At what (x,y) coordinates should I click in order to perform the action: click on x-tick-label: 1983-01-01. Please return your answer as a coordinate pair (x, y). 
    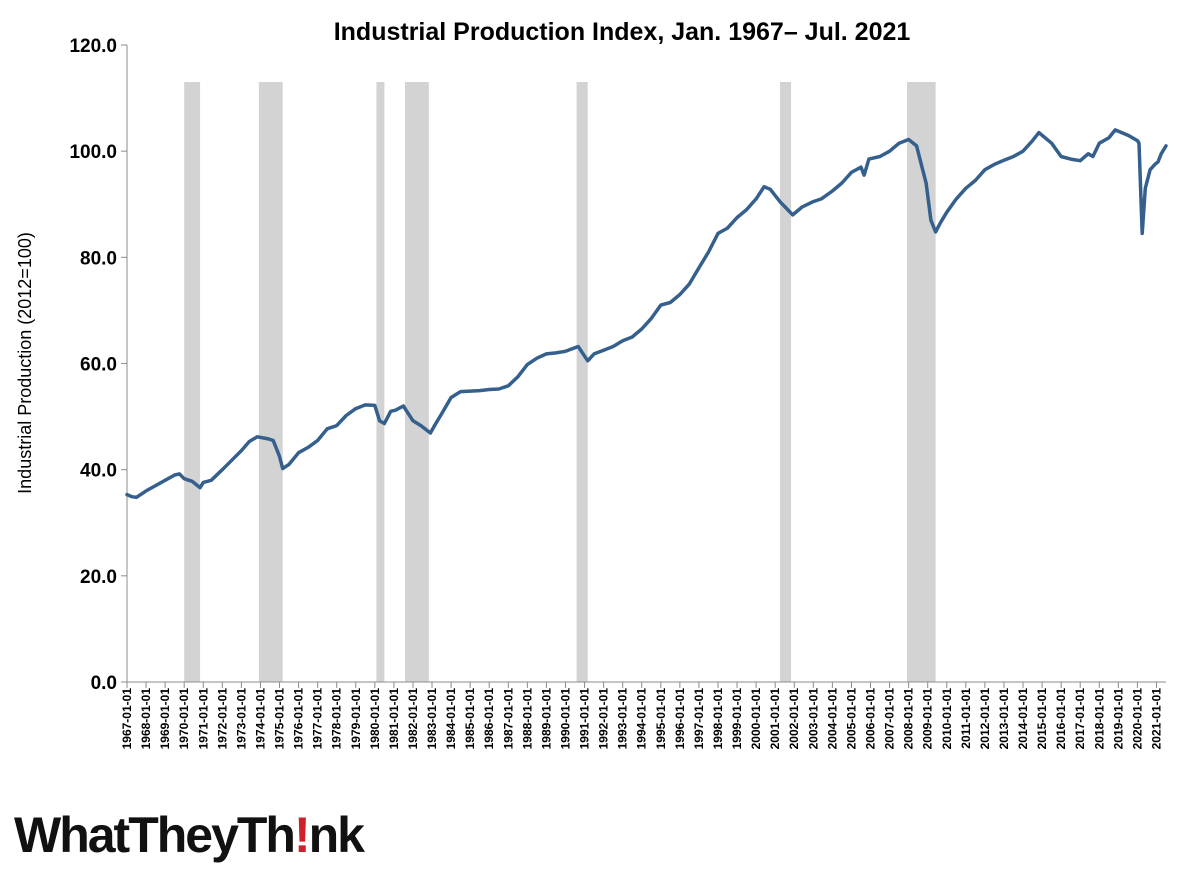
    Looking at the image, I should click on (432, 719).